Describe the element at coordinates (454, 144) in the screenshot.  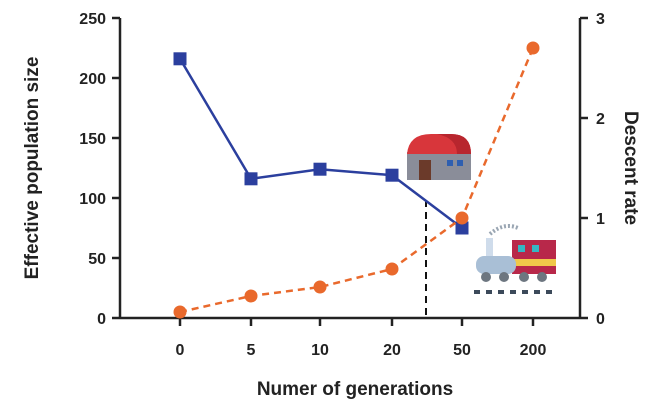
I see `barn-roof-shade` at that location.